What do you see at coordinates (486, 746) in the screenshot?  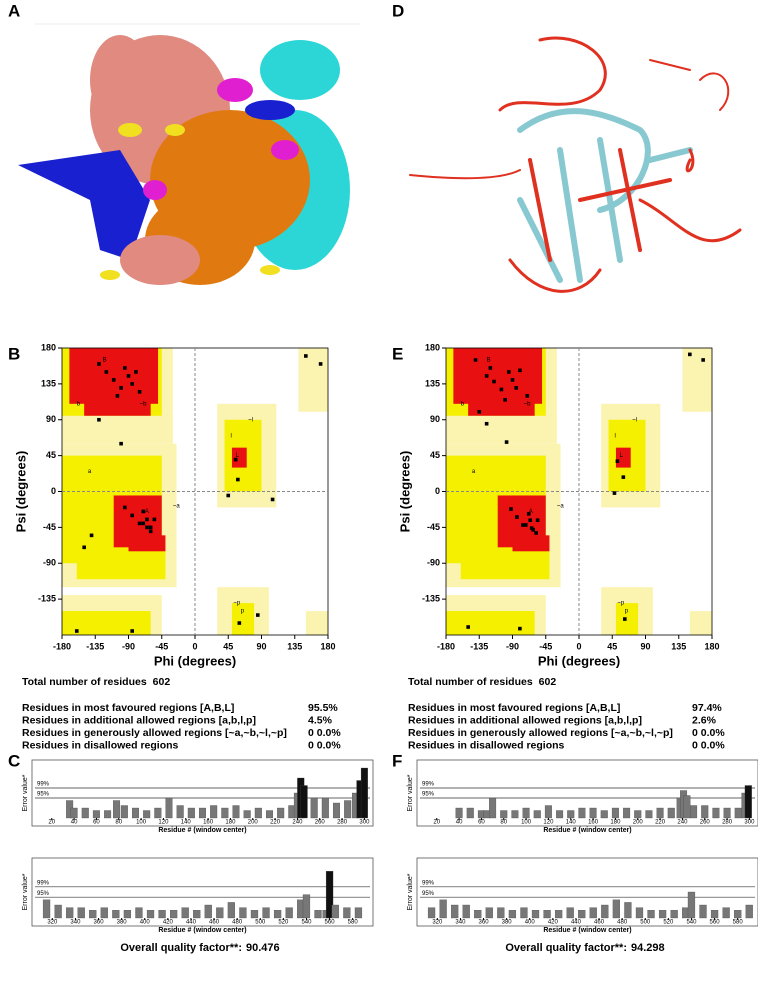 I see `stat-label: Residues in disallowed regions` at bounding box center [486, 746].